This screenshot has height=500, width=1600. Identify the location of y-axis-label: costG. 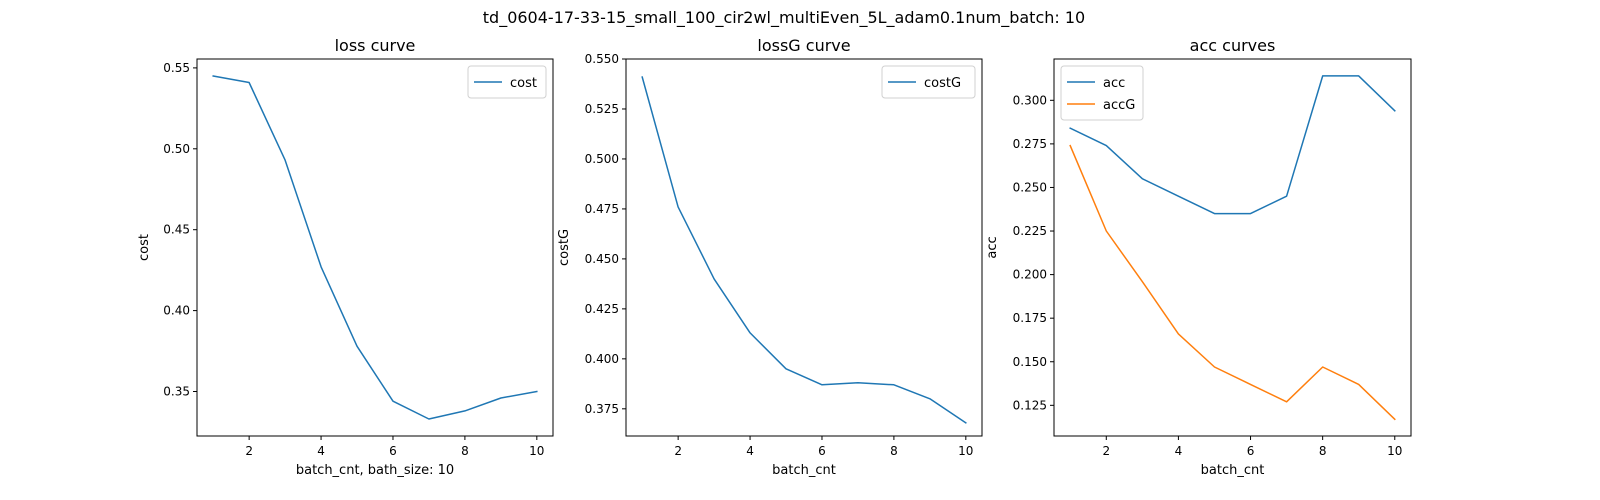
(564, 247).